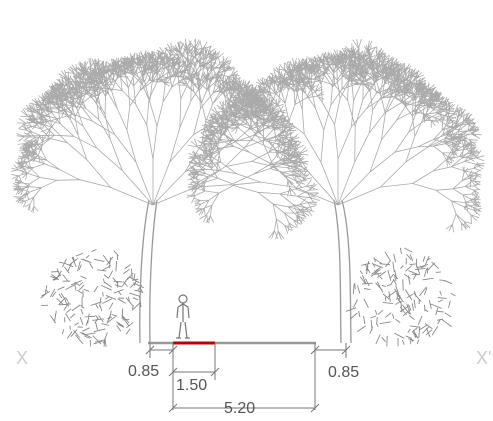  Describe the element at coordinates (183, 316) in the screenshot. I see `person` at that location.